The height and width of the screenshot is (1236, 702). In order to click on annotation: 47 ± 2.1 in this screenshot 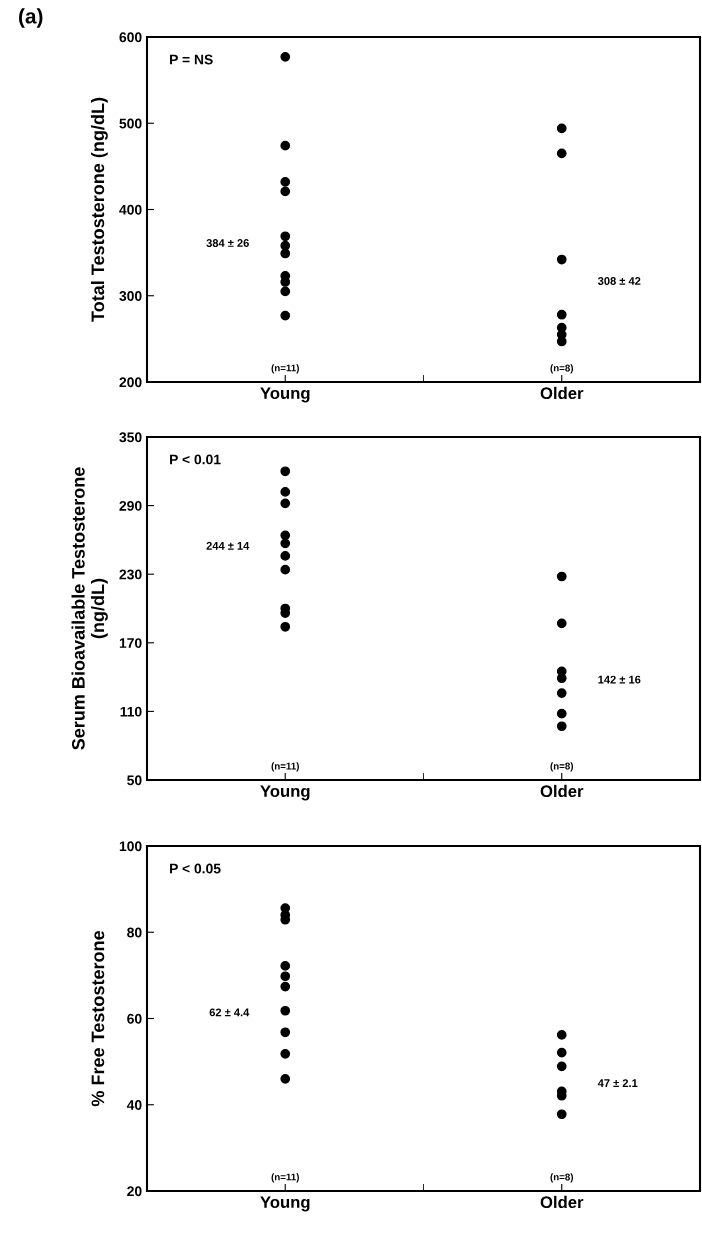, I will do `click(617, 1083)`.